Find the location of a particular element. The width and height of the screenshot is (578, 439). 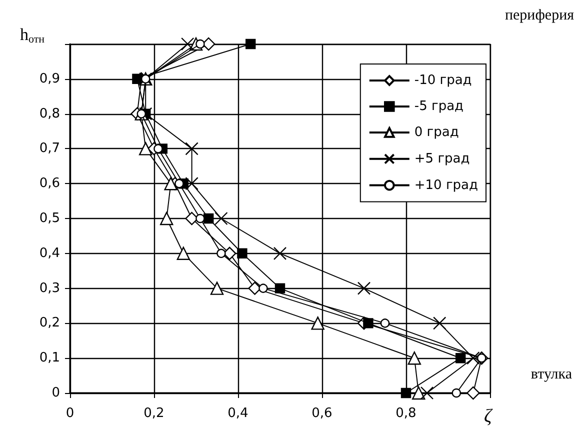

legend-label: -5 град is located at coordinates (439, 106).